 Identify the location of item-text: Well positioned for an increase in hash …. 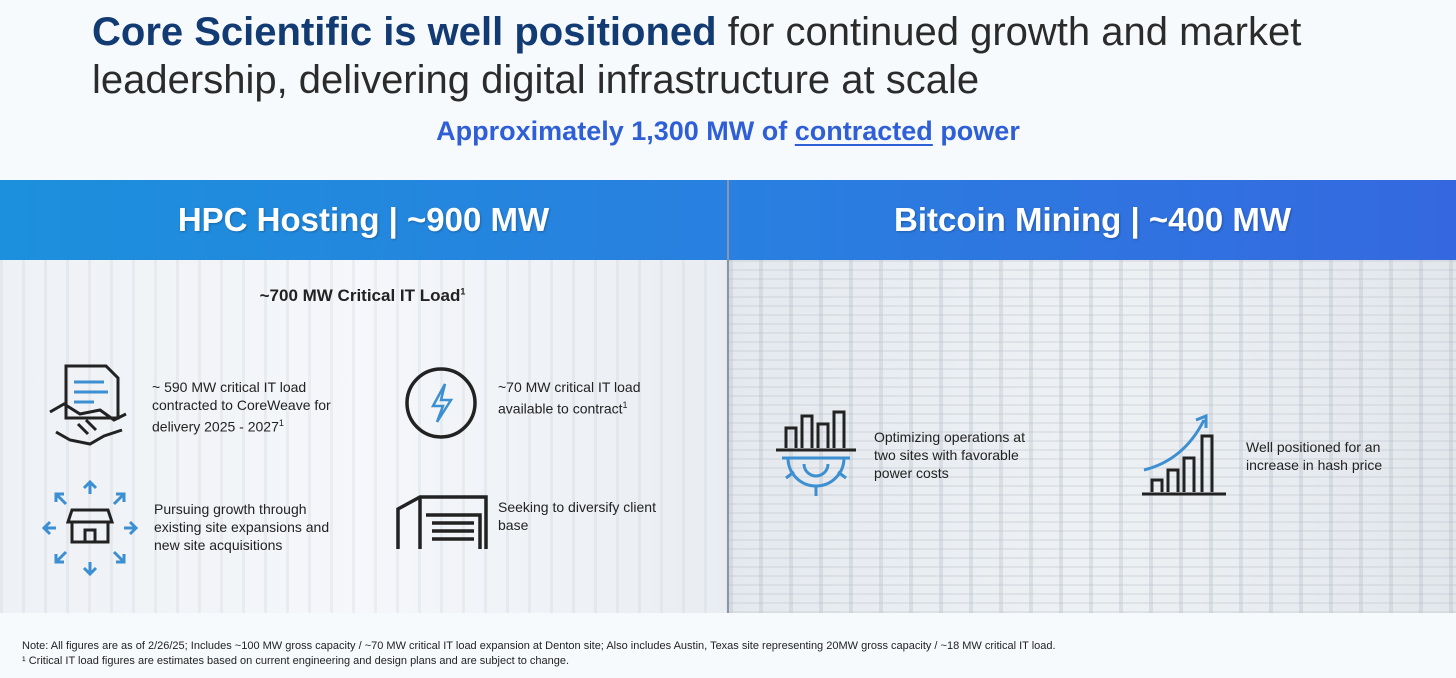
(1314, 456).